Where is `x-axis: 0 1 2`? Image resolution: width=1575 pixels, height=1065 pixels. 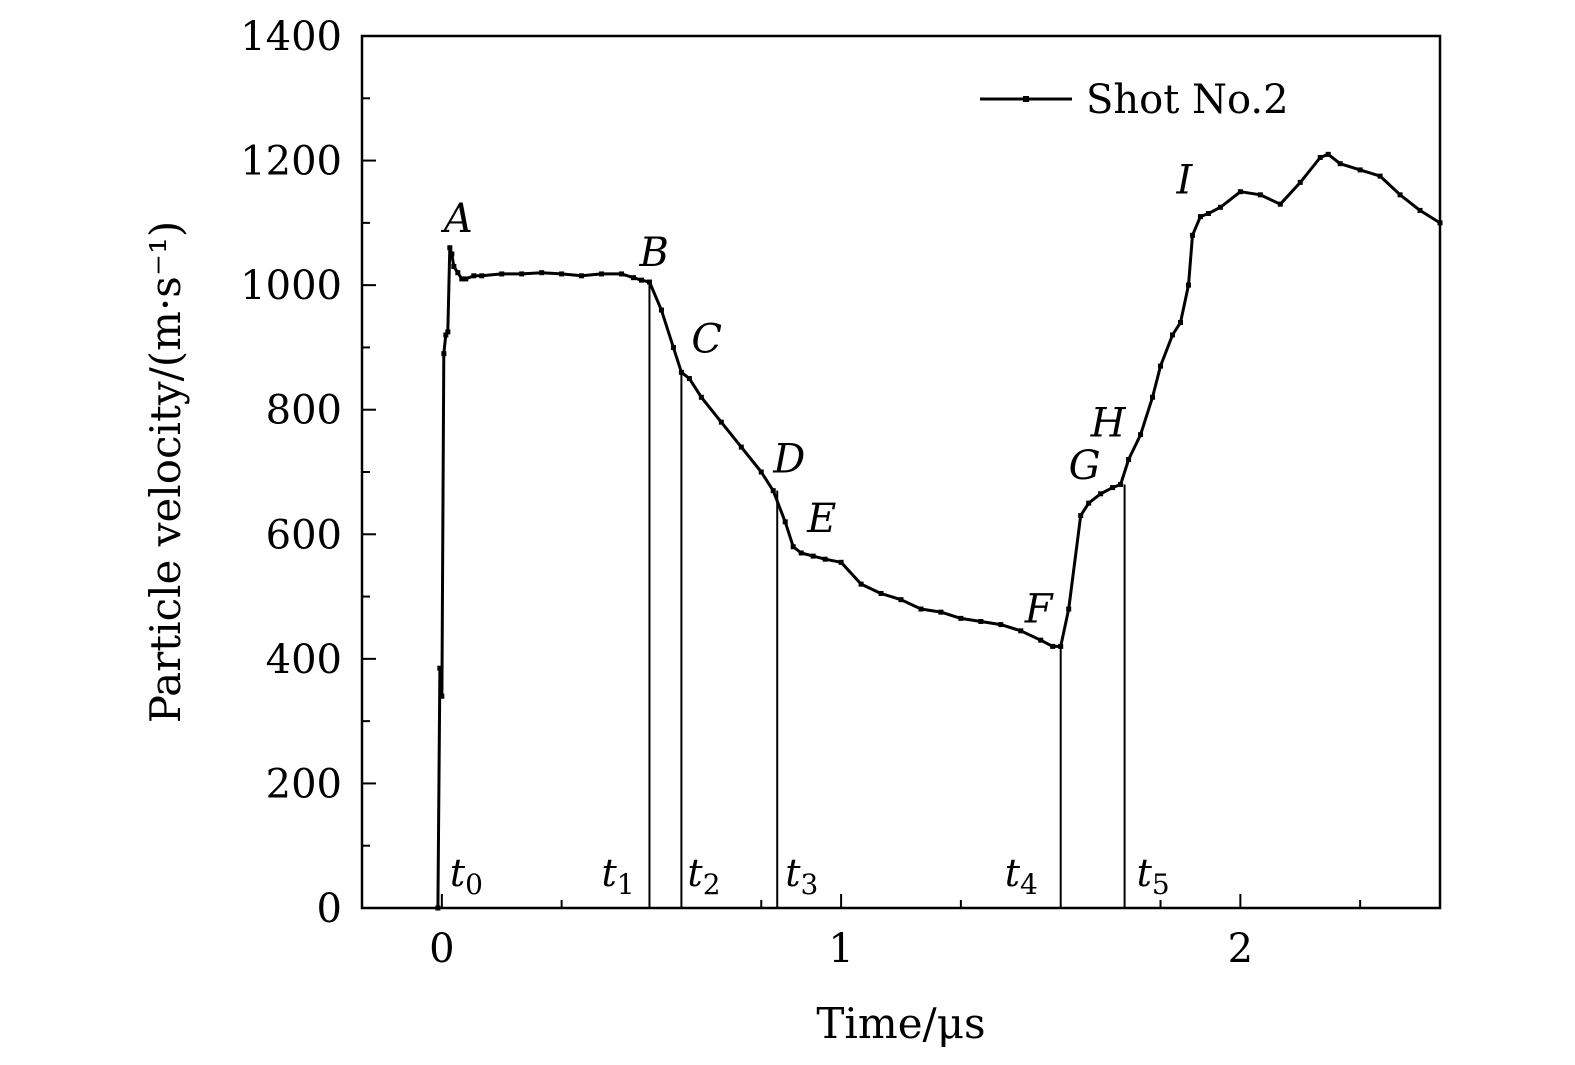
x-axis: 0 1 2 is located at coordinates (861, 933).